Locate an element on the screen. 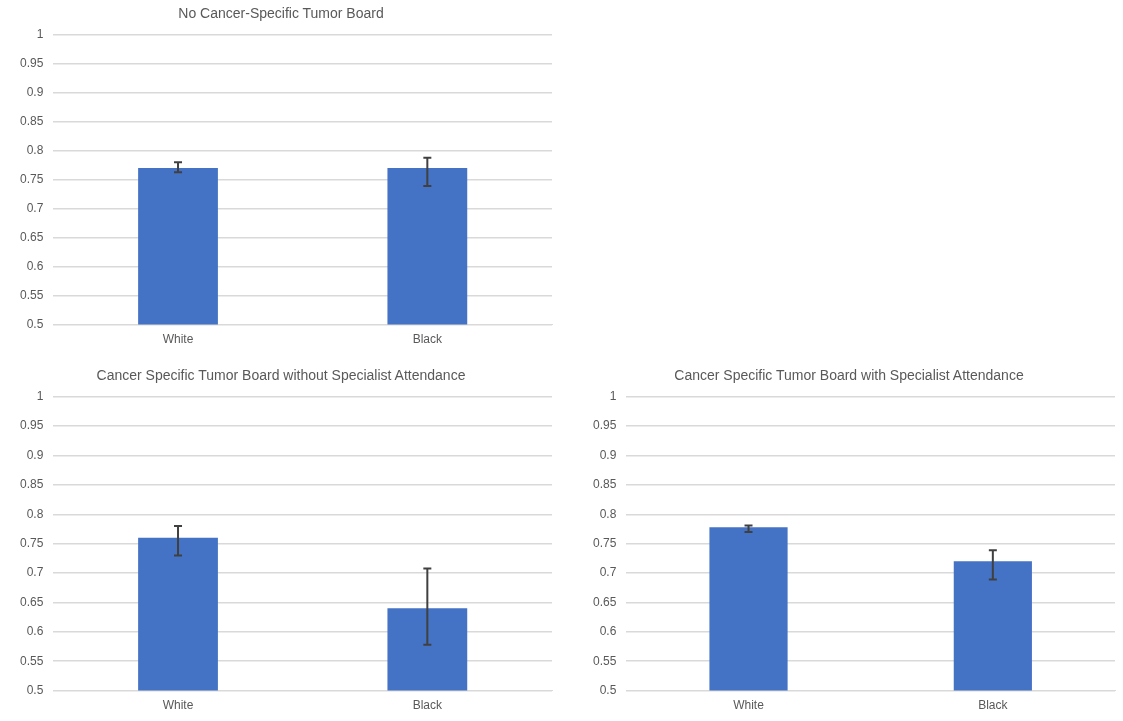 This screenshot has height=721, width=1123. chart-title: No Cancer-Specific Tumor Board is located at coordinates (281, 13).